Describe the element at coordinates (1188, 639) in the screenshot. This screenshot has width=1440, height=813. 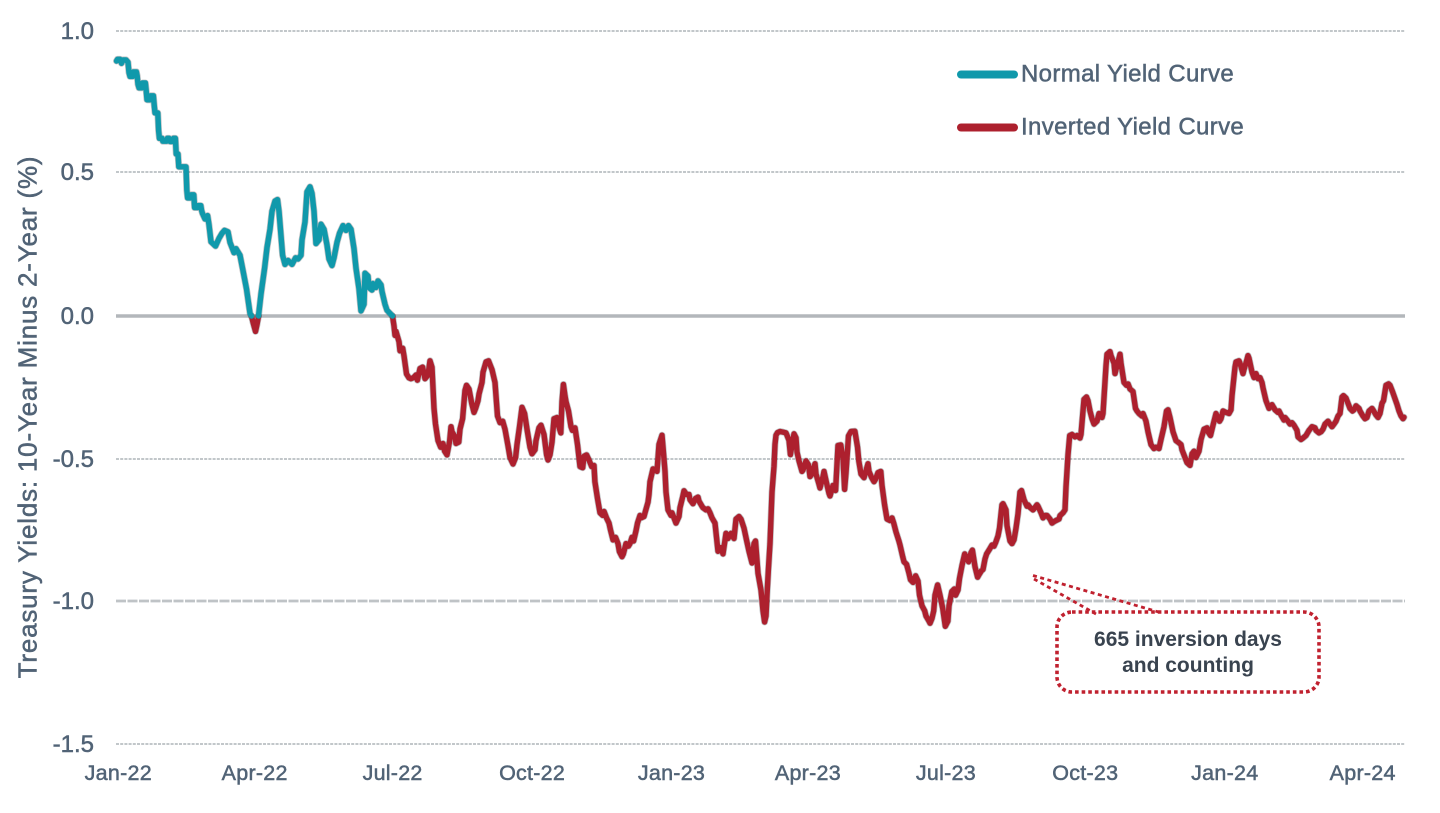
I see `svg-text: 665 inversion days` at that location.